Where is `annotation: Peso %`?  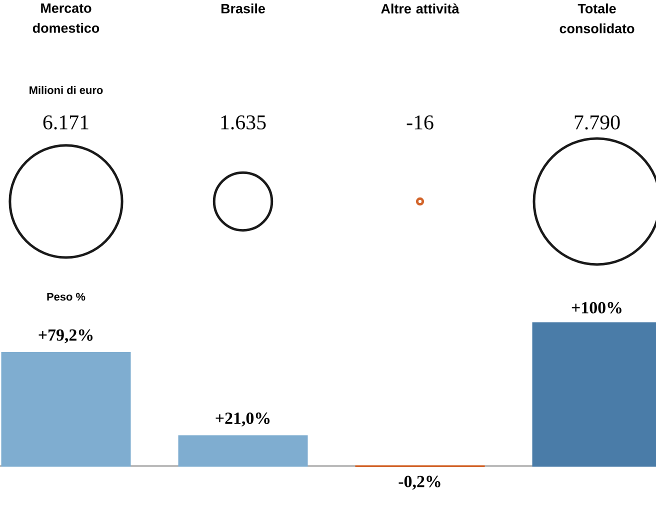 annotation: Peso % is located at coordinates (66, 296).